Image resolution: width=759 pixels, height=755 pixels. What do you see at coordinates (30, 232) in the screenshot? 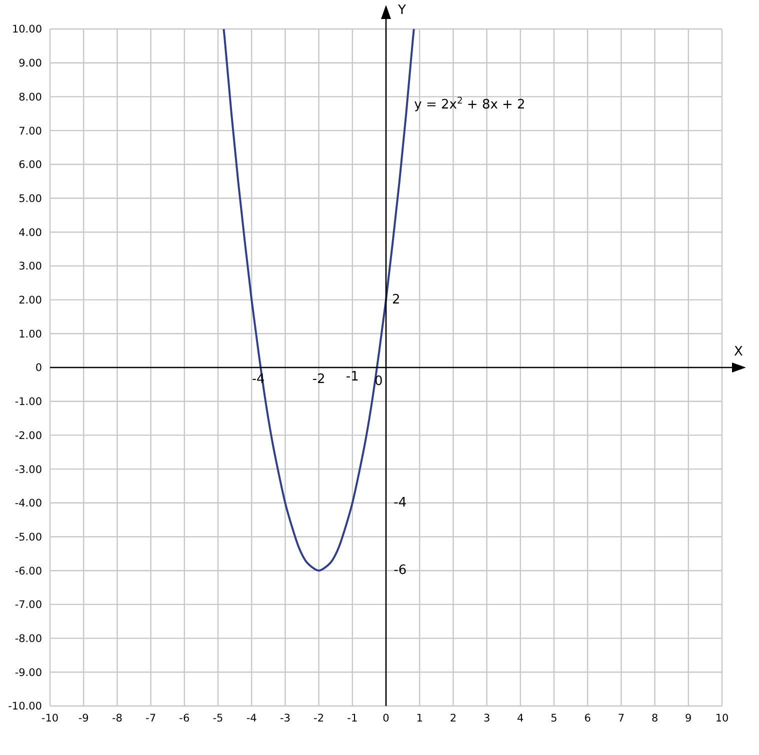
I see `y-tick-label: 4.00` at bounding box center [30, 232].